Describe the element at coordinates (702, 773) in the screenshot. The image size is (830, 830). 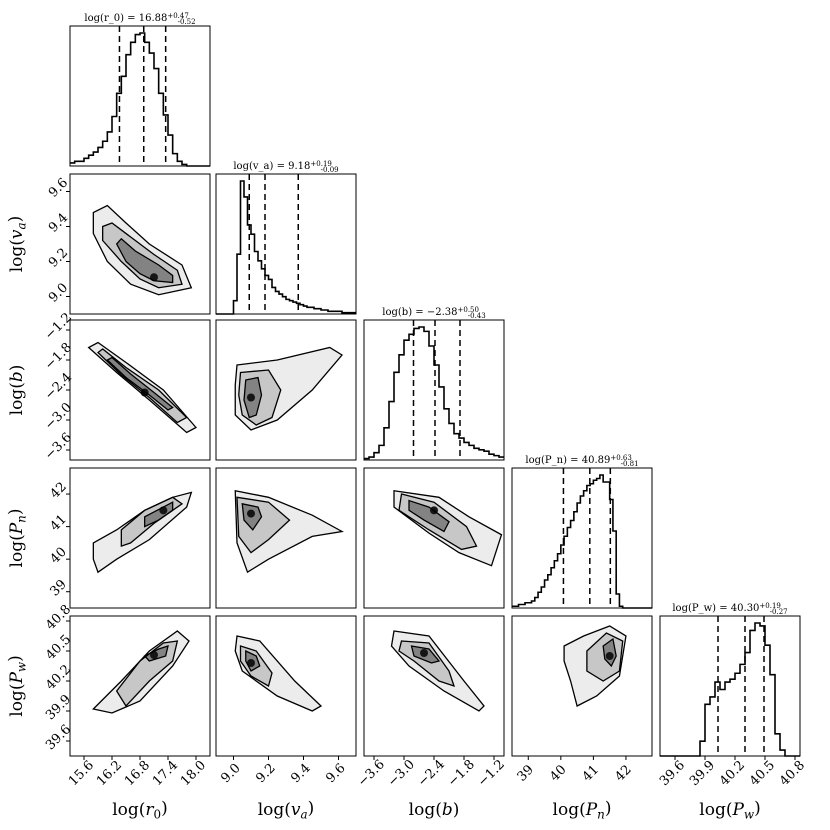
I see `xtick-label-4-1: 39.9` at that location.